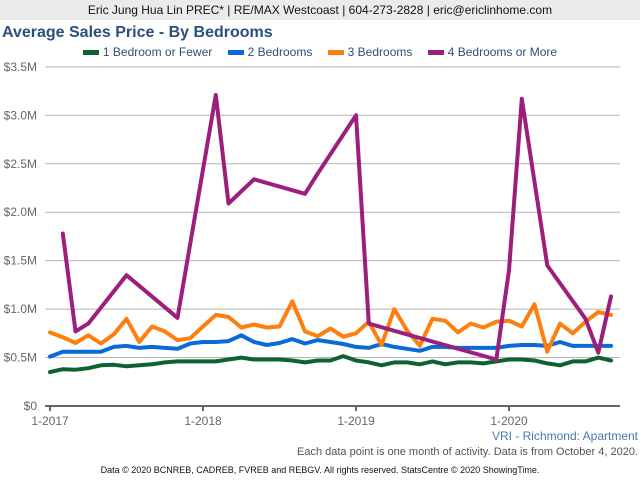 The image size is (640, 480). What do you see at coordinates (137, 32) in the screenshot?
I see `chart-title: Average Sales Price - By Bedrooms` at bounding box center [137, 32].